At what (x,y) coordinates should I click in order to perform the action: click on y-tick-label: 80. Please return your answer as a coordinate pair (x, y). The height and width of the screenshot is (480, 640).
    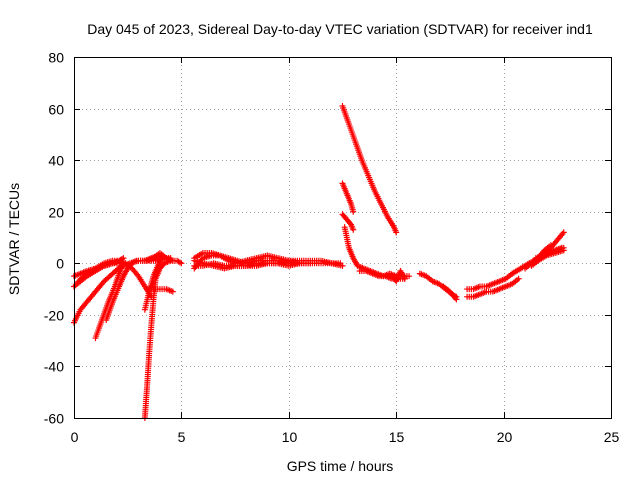
    Looking at the image, I should click on (56, 58).